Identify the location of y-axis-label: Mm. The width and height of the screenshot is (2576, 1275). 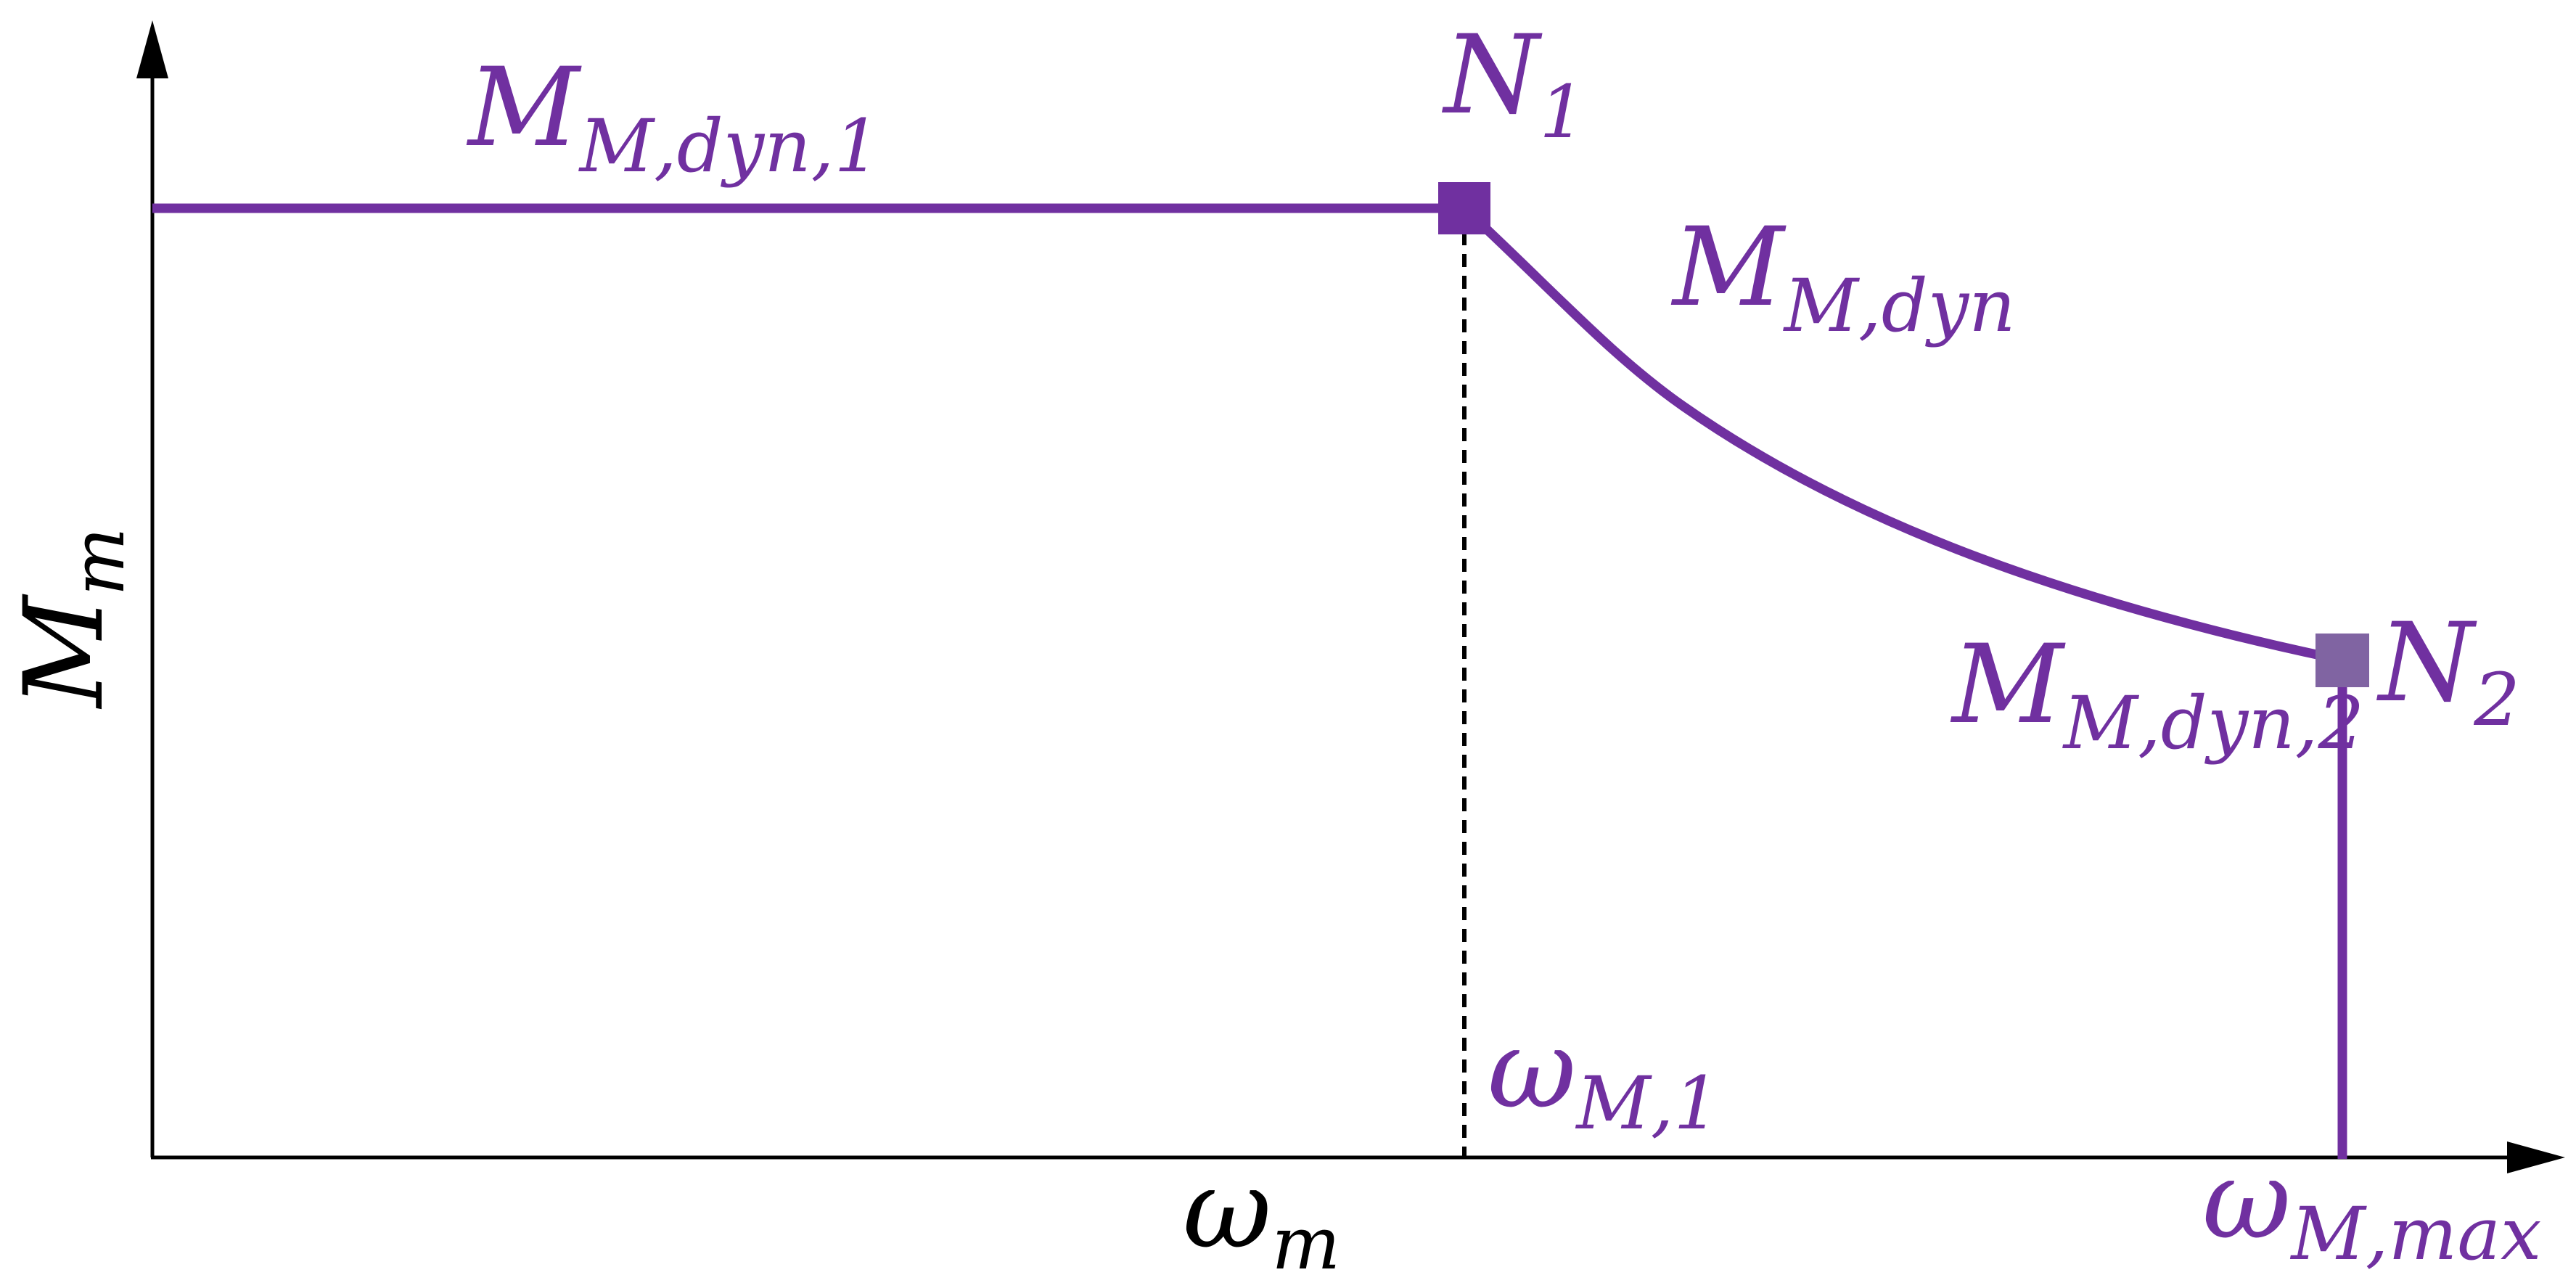
(71, 619).